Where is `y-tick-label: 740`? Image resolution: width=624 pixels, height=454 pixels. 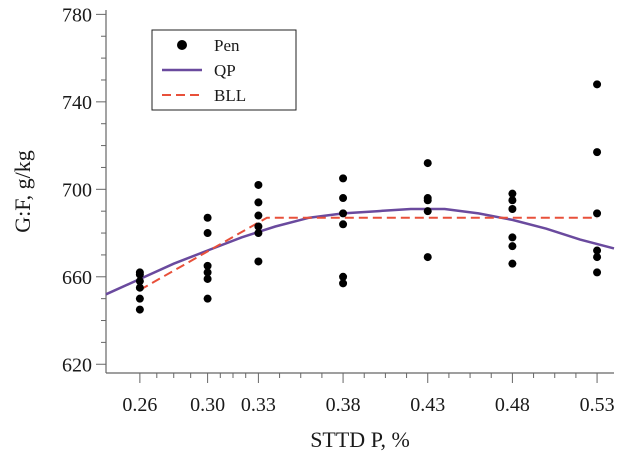
y-tick-label: 740 is located at coordinates (77, 103).